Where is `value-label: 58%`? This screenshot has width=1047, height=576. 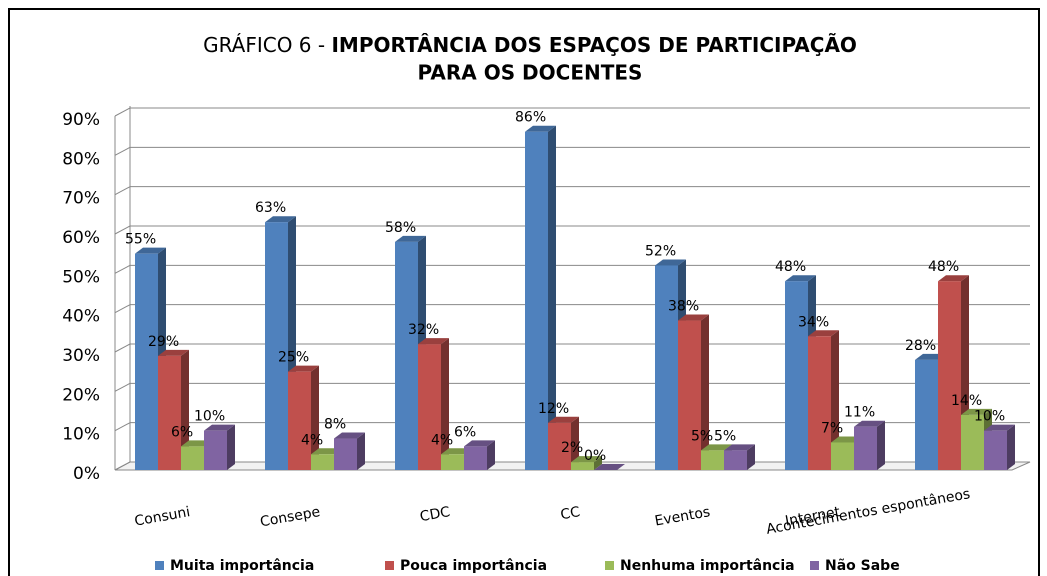 value-label: 58% is located at coordinates (400, 228).